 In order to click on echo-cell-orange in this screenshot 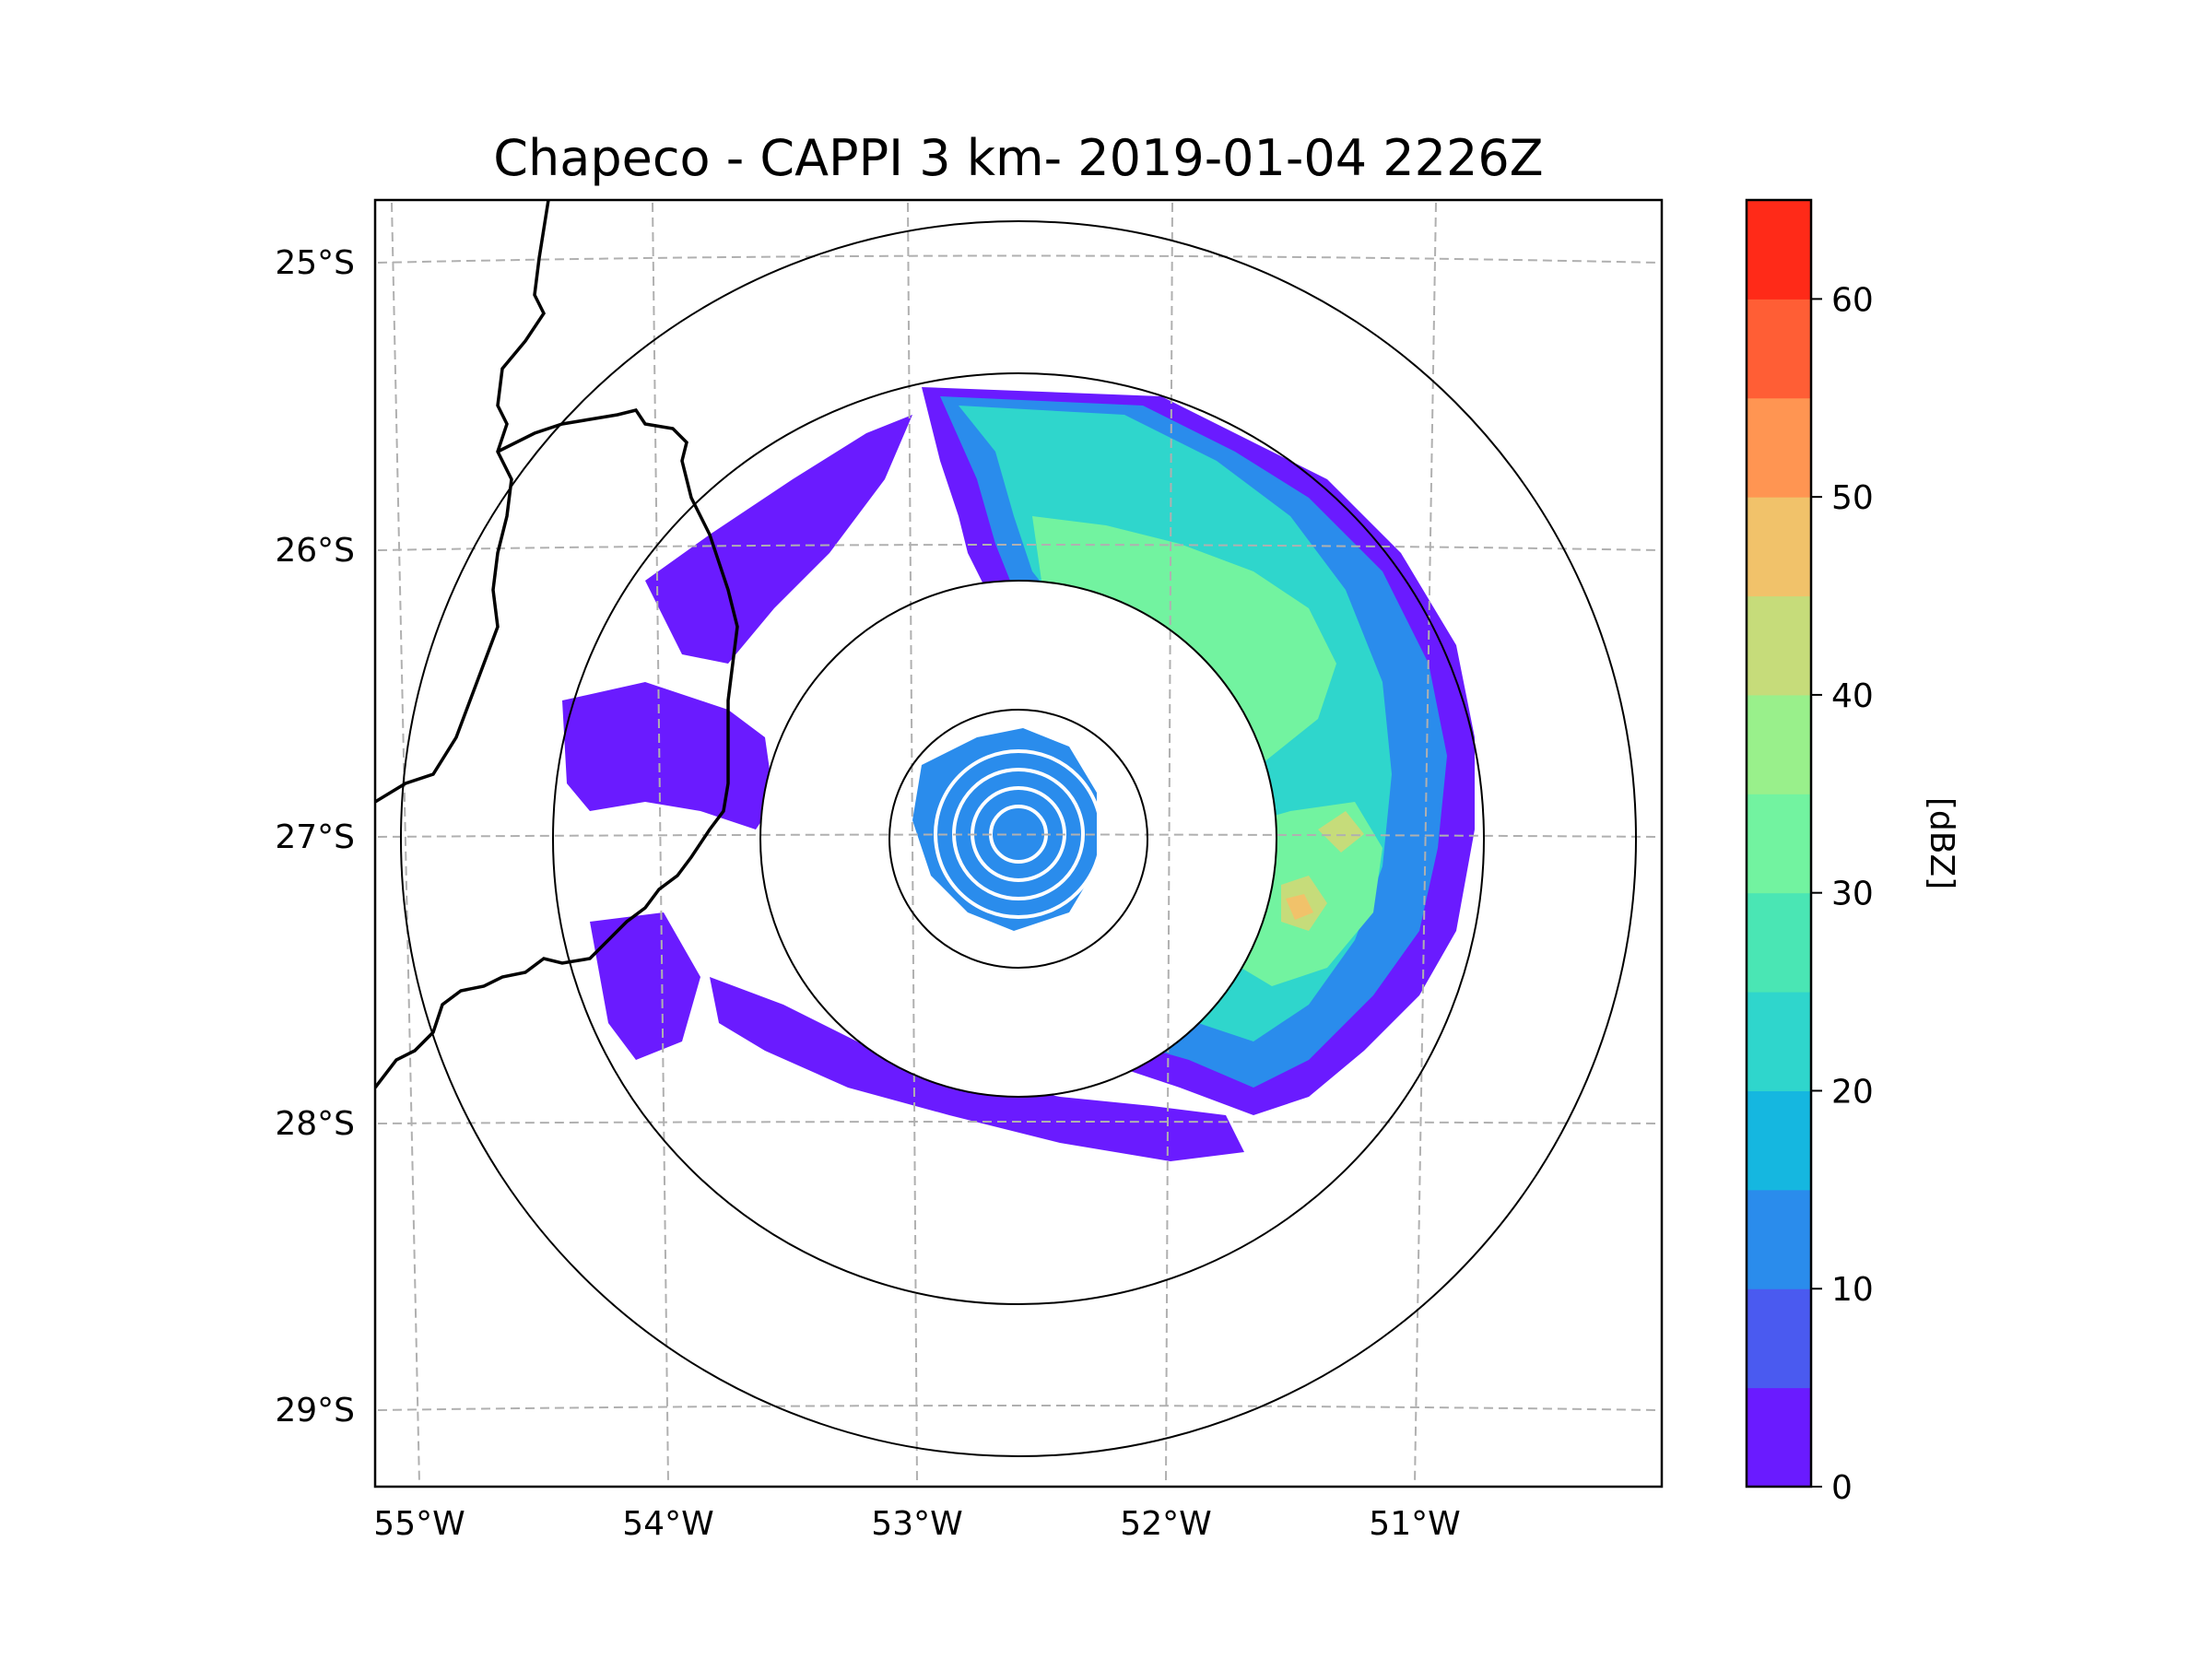, I will do `click(1299, 907)`.